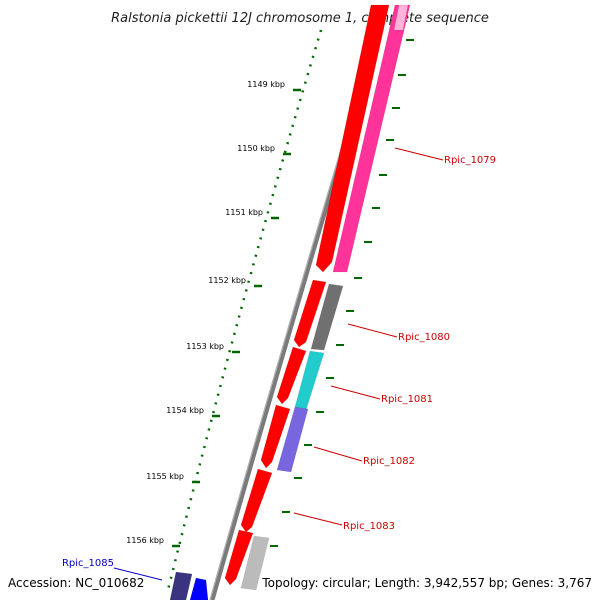 This screenshot has width=600, height=600. What do you see at coordinates (76, 583) in the screenshot?
I see `accession-text: Accession: NC_010682` at bounding box center [76, 583].